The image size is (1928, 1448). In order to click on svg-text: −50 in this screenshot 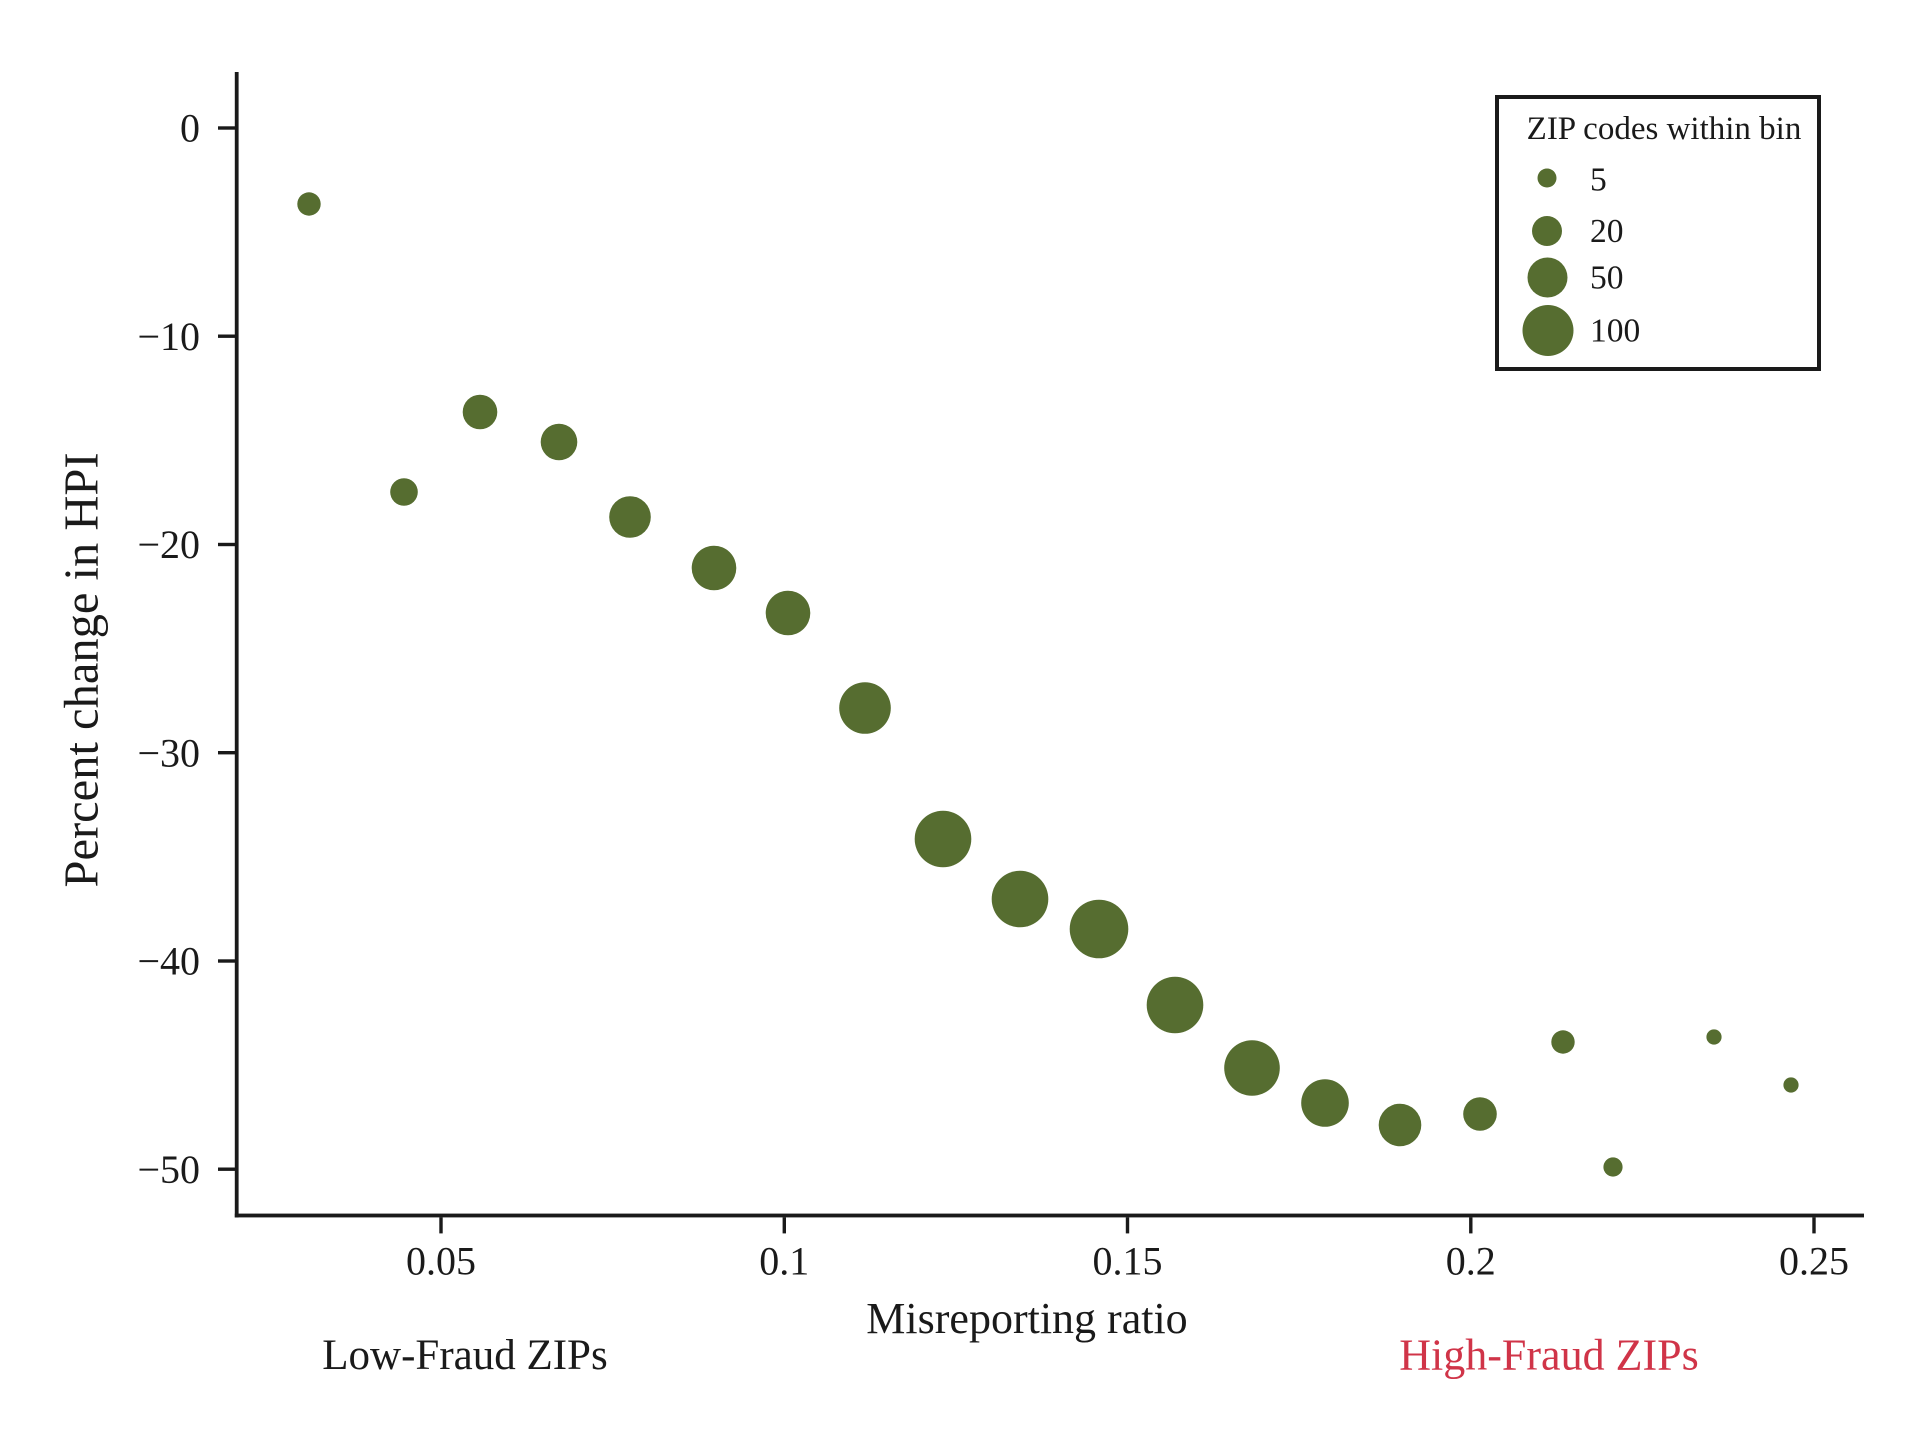, I will do `click(168, 1169)`.